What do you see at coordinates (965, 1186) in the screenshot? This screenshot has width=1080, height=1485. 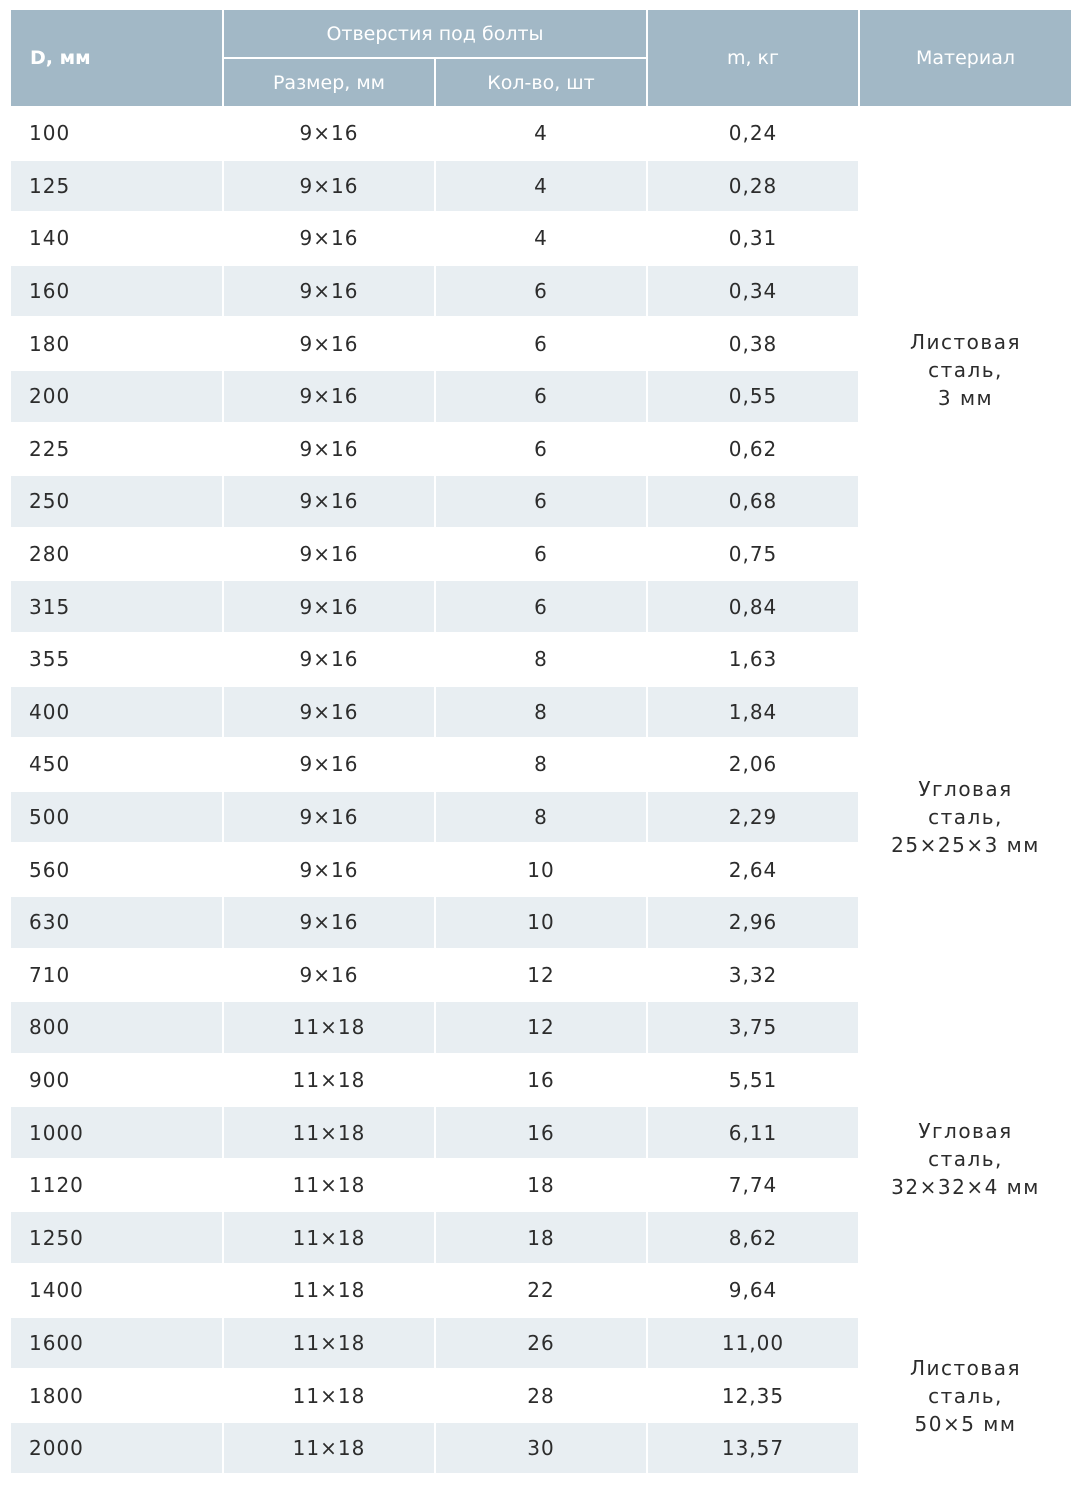 I see `material-line: 32×32×4 мм` at bounding box center [965, 1186].